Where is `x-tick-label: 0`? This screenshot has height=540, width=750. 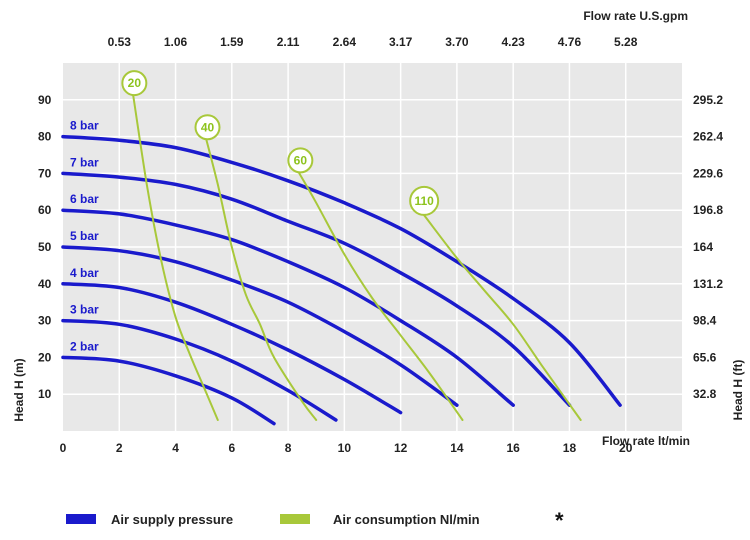
x-tick-label: 0 is located at coordinates (63, 448).